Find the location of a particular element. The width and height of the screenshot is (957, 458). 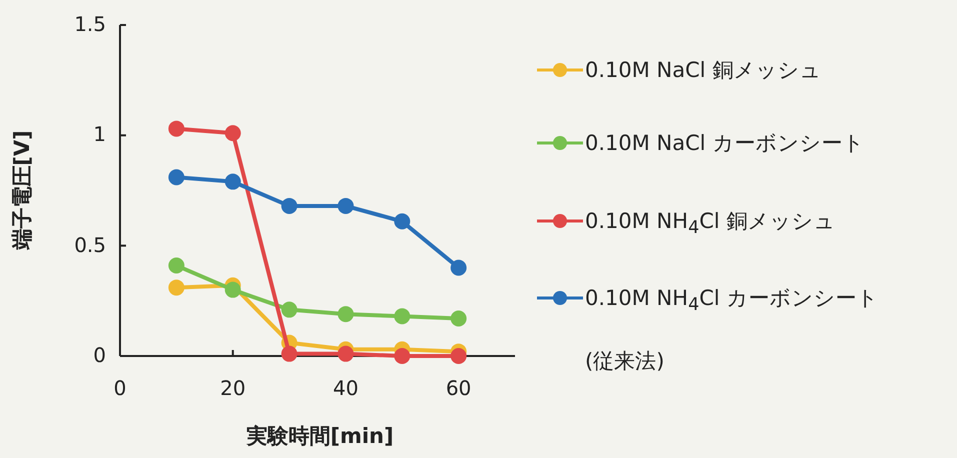

text: 0.10M NH$_{4}$Cl カーボンシート (従来法) is located at coordinates (731, 330).